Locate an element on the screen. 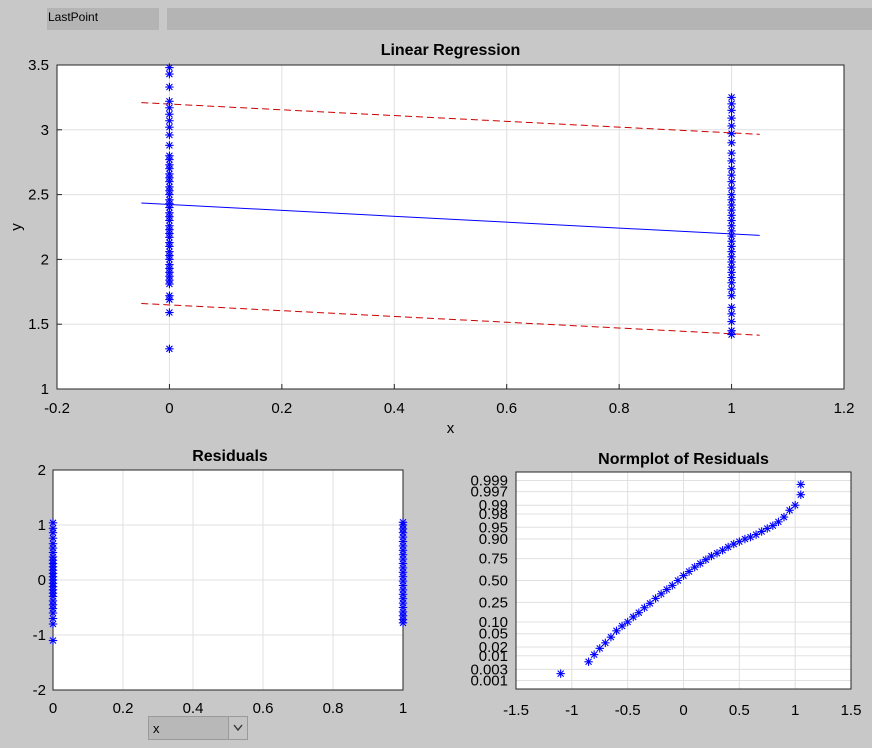 The image size is (872, 748). x-tick-label: 1.5 is located at coordinates (851, 710).